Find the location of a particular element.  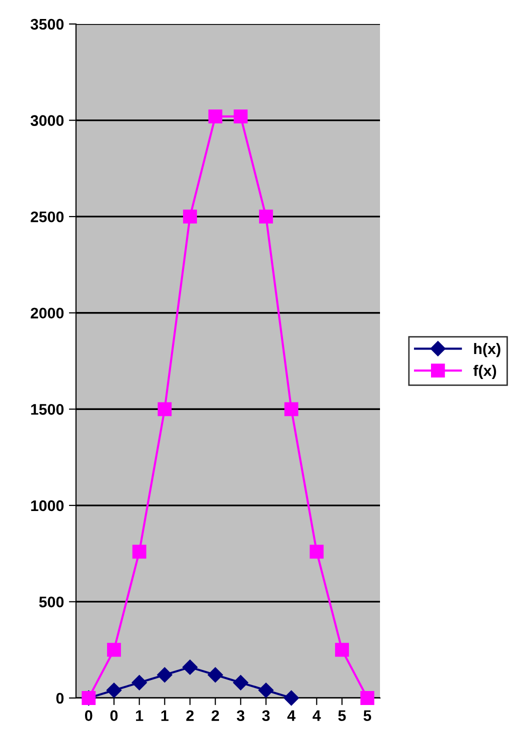

legend-label: h(x) is located at coordinates (487, 350).